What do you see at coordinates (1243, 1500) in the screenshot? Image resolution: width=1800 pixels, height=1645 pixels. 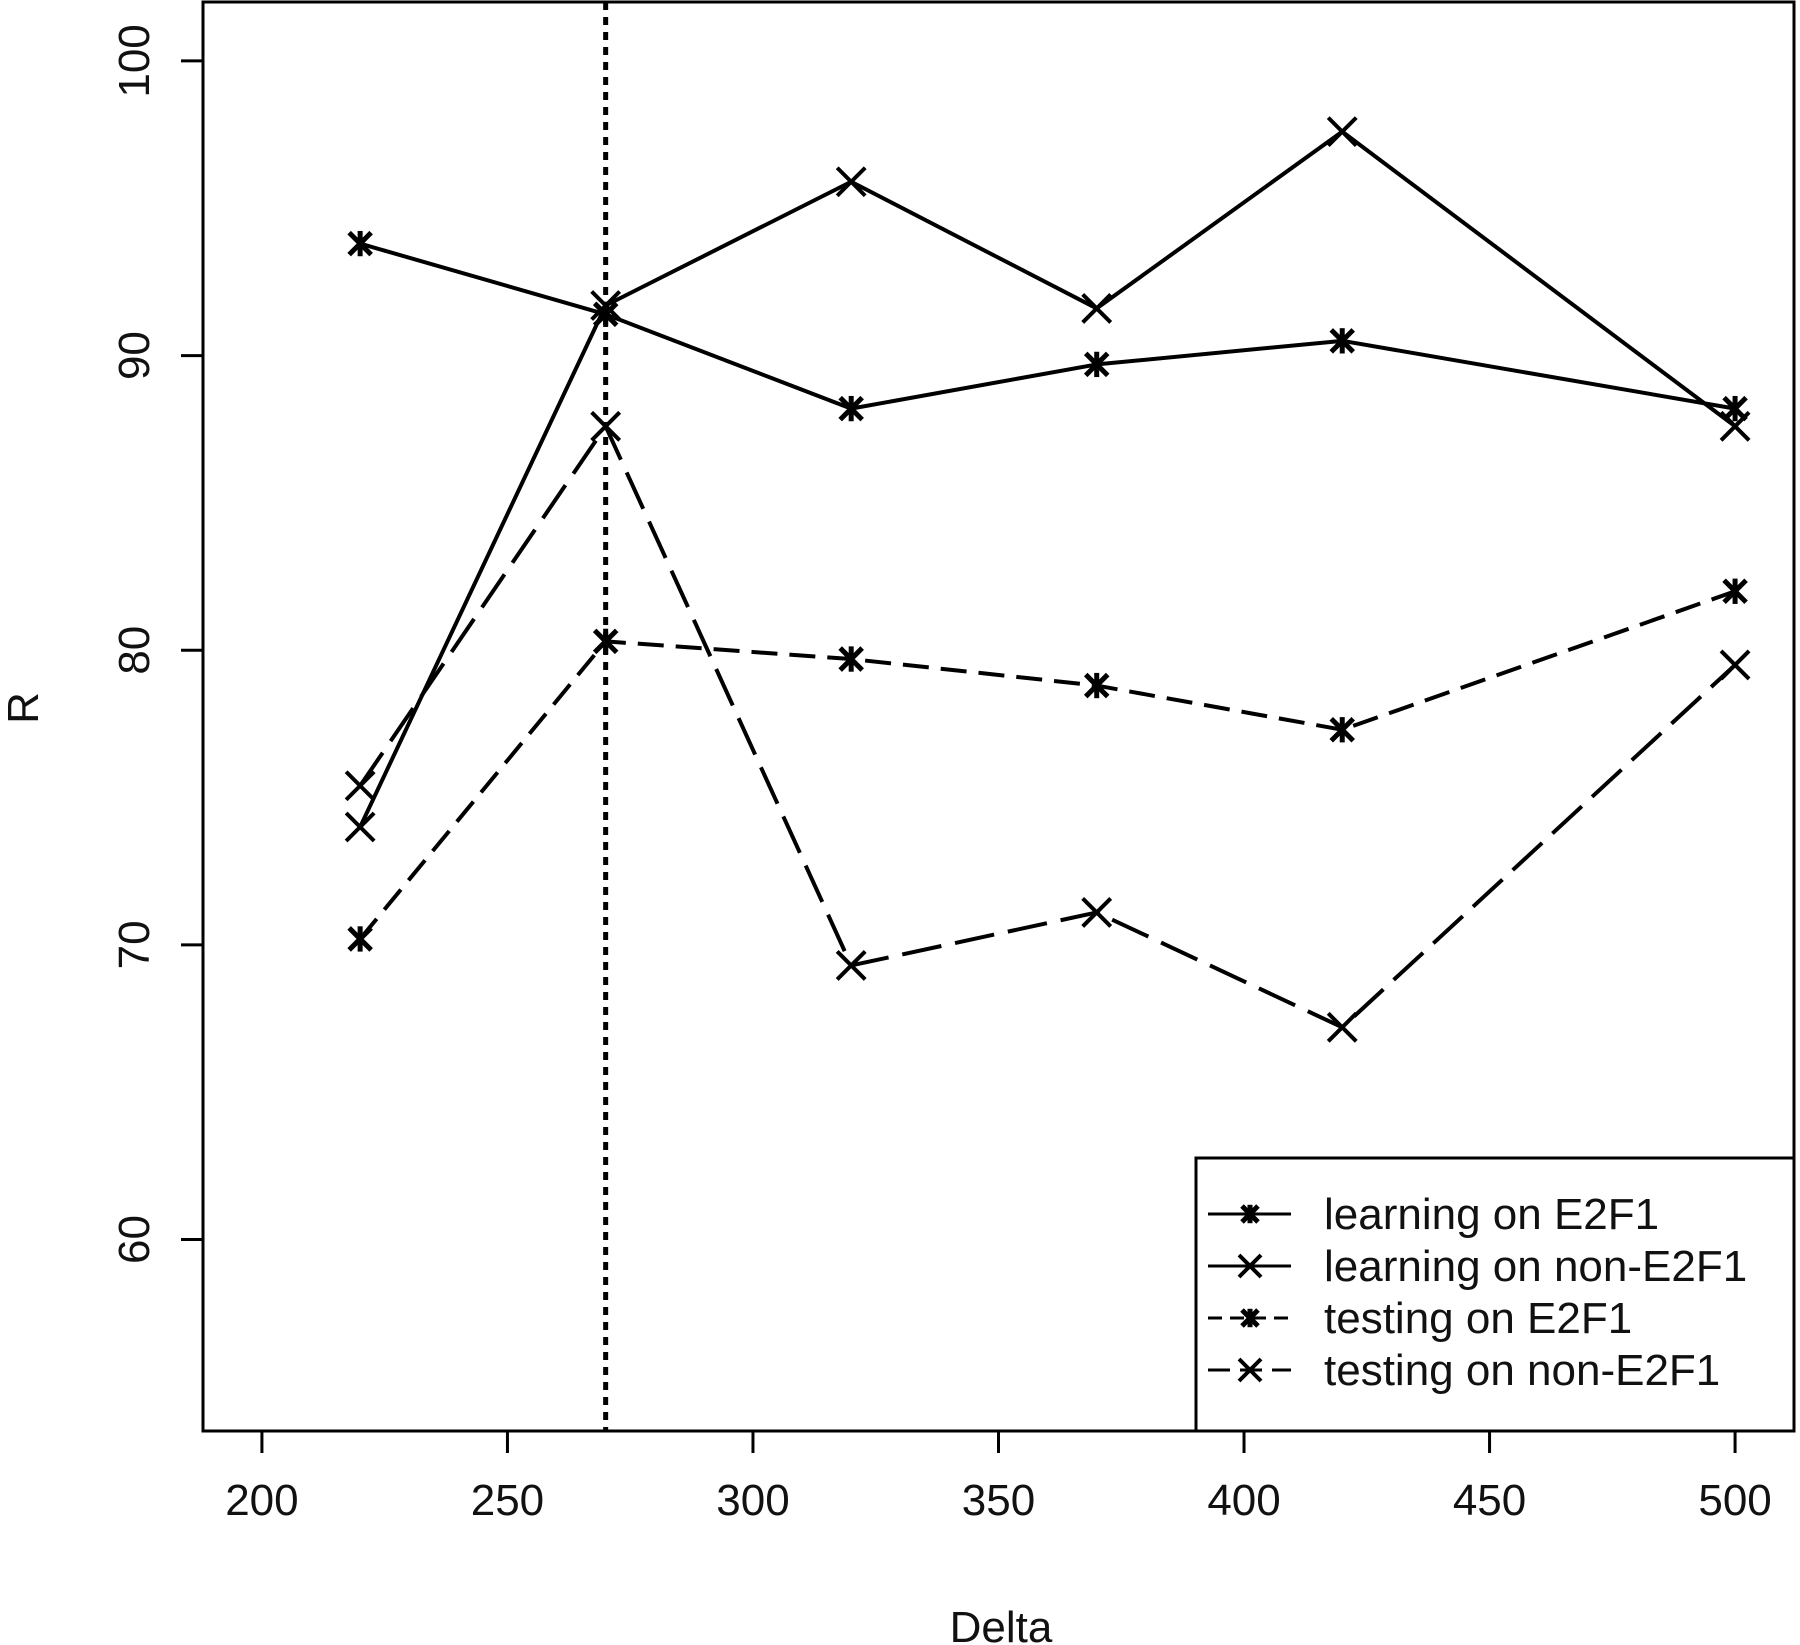 I see `x-tick-label: 400` at bounding box center [1243, 1500].